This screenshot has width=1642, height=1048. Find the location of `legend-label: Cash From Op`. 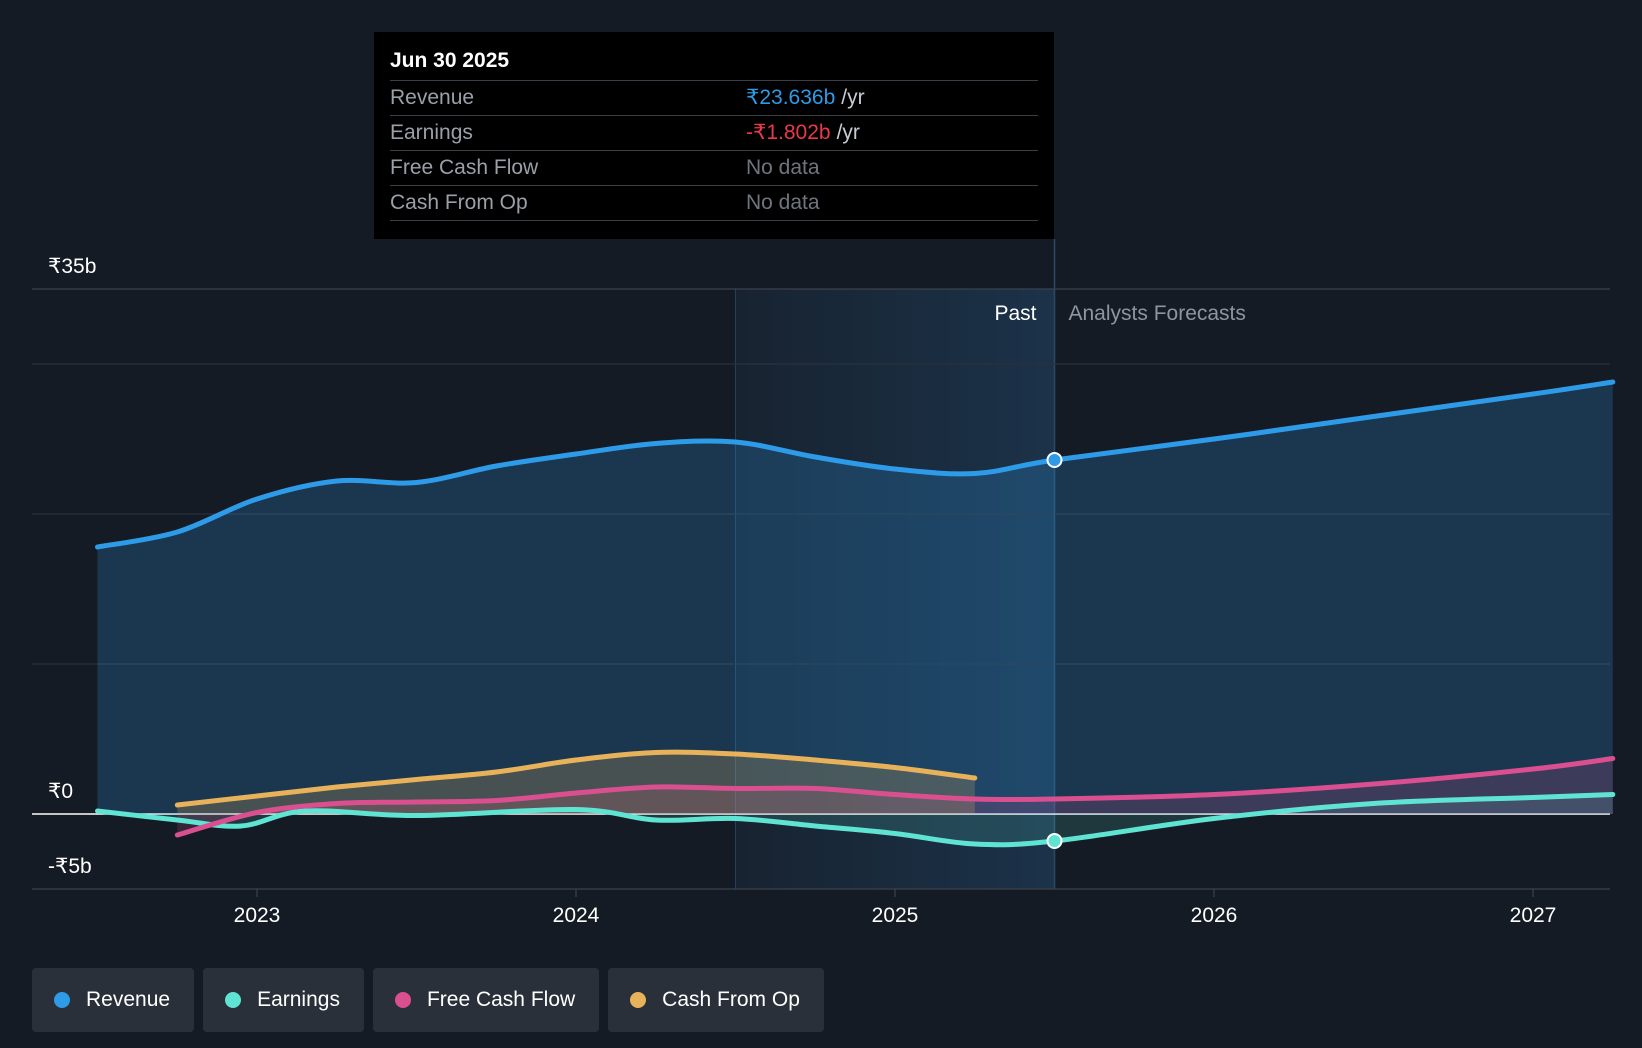

legend-label: Cash From Op is located at coordinates (731, 999).